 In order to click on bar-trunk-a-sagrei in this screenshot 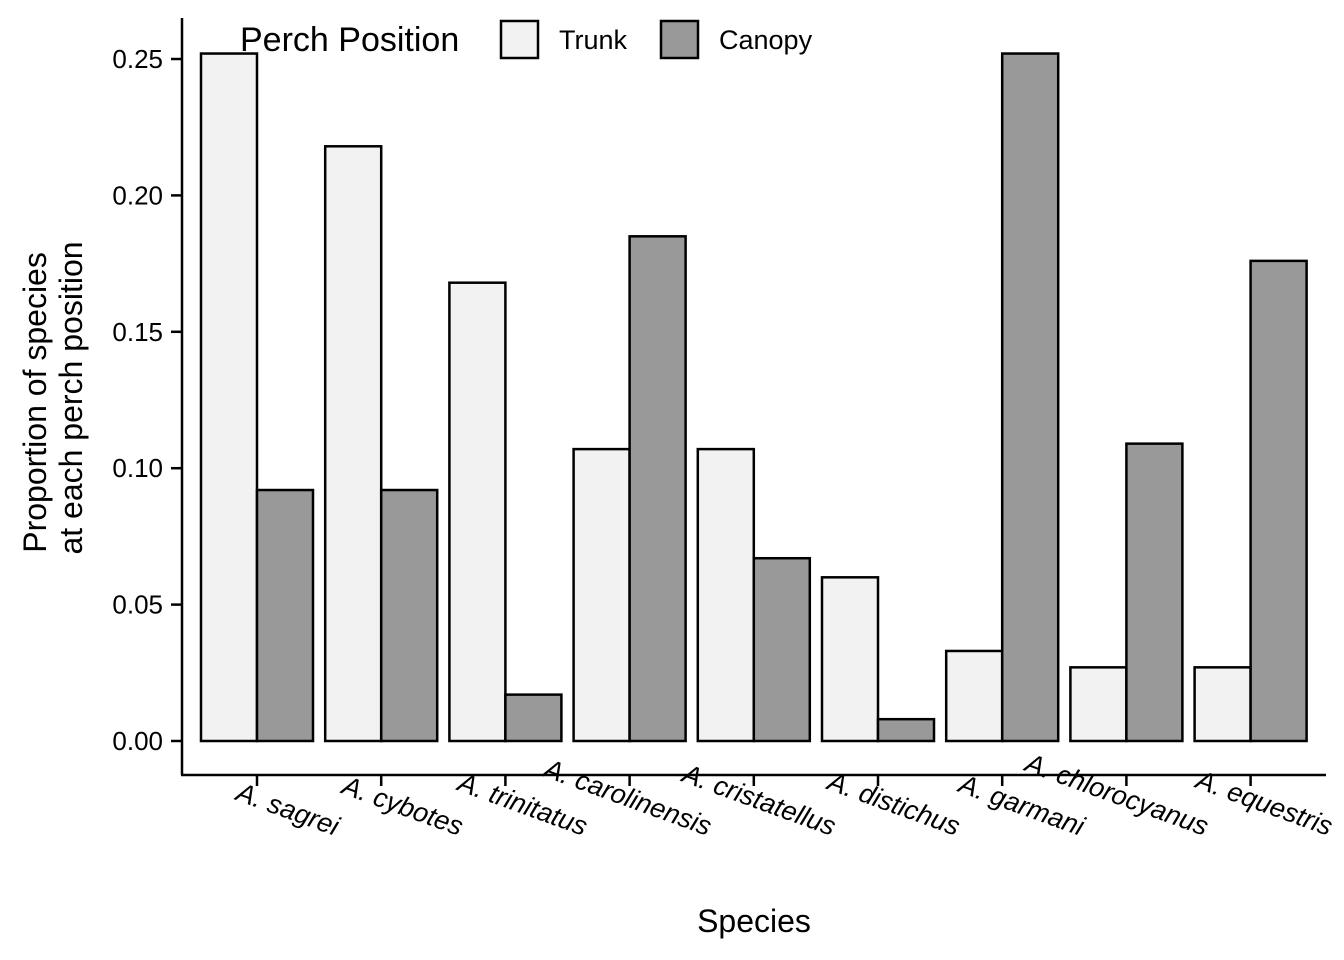, I will do `click(229, 397)`.